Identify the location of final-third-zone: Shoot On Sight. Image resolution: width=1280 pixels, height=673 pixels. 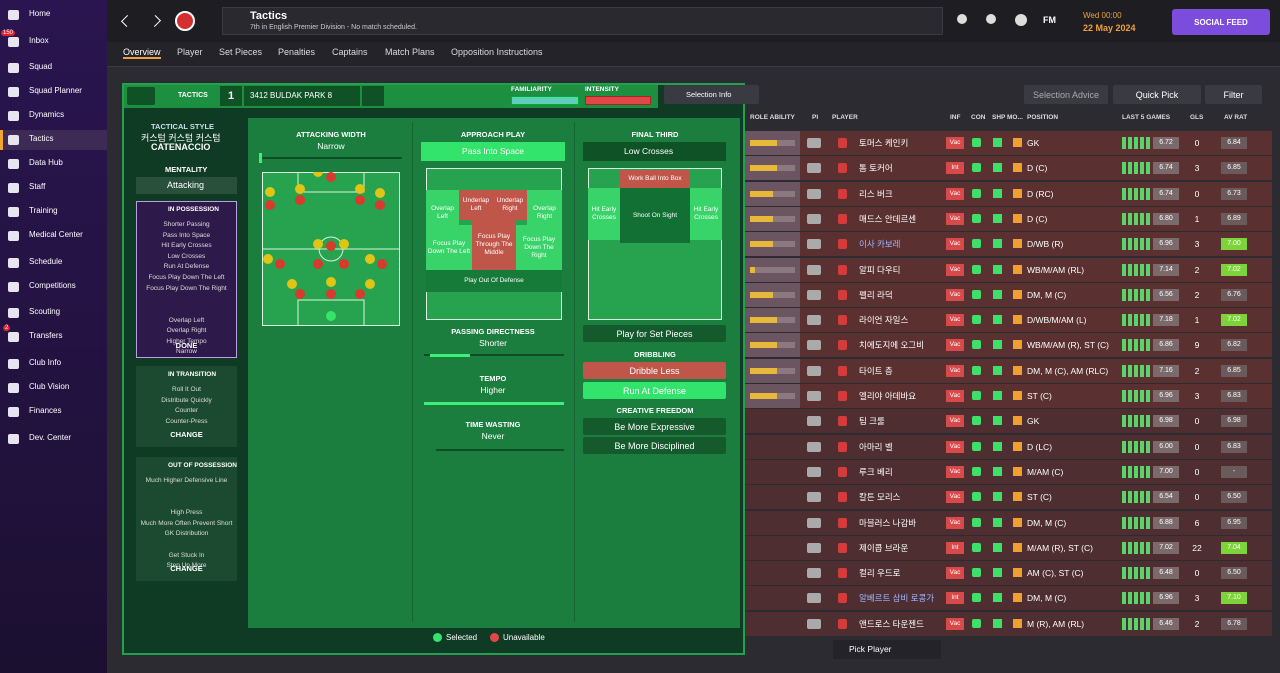
(655, 215).